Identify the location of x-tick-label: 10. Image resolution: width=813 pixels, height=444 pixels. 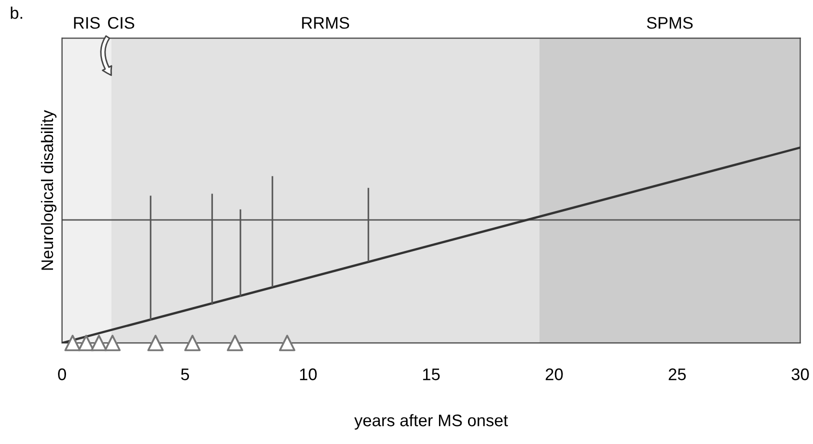
(308, 374).